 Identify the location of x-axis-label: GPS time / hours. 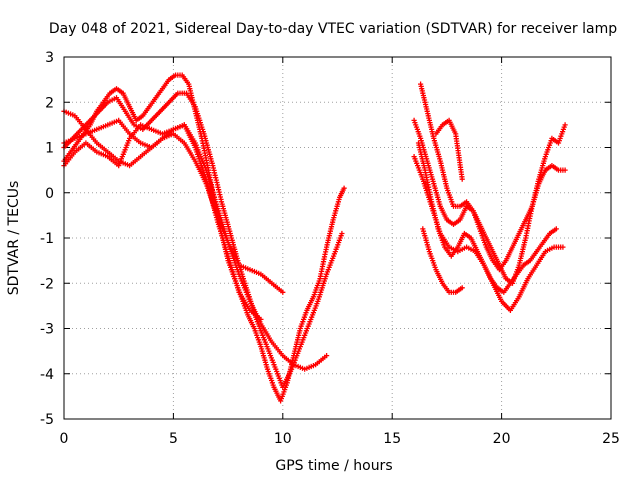
(333, 466).